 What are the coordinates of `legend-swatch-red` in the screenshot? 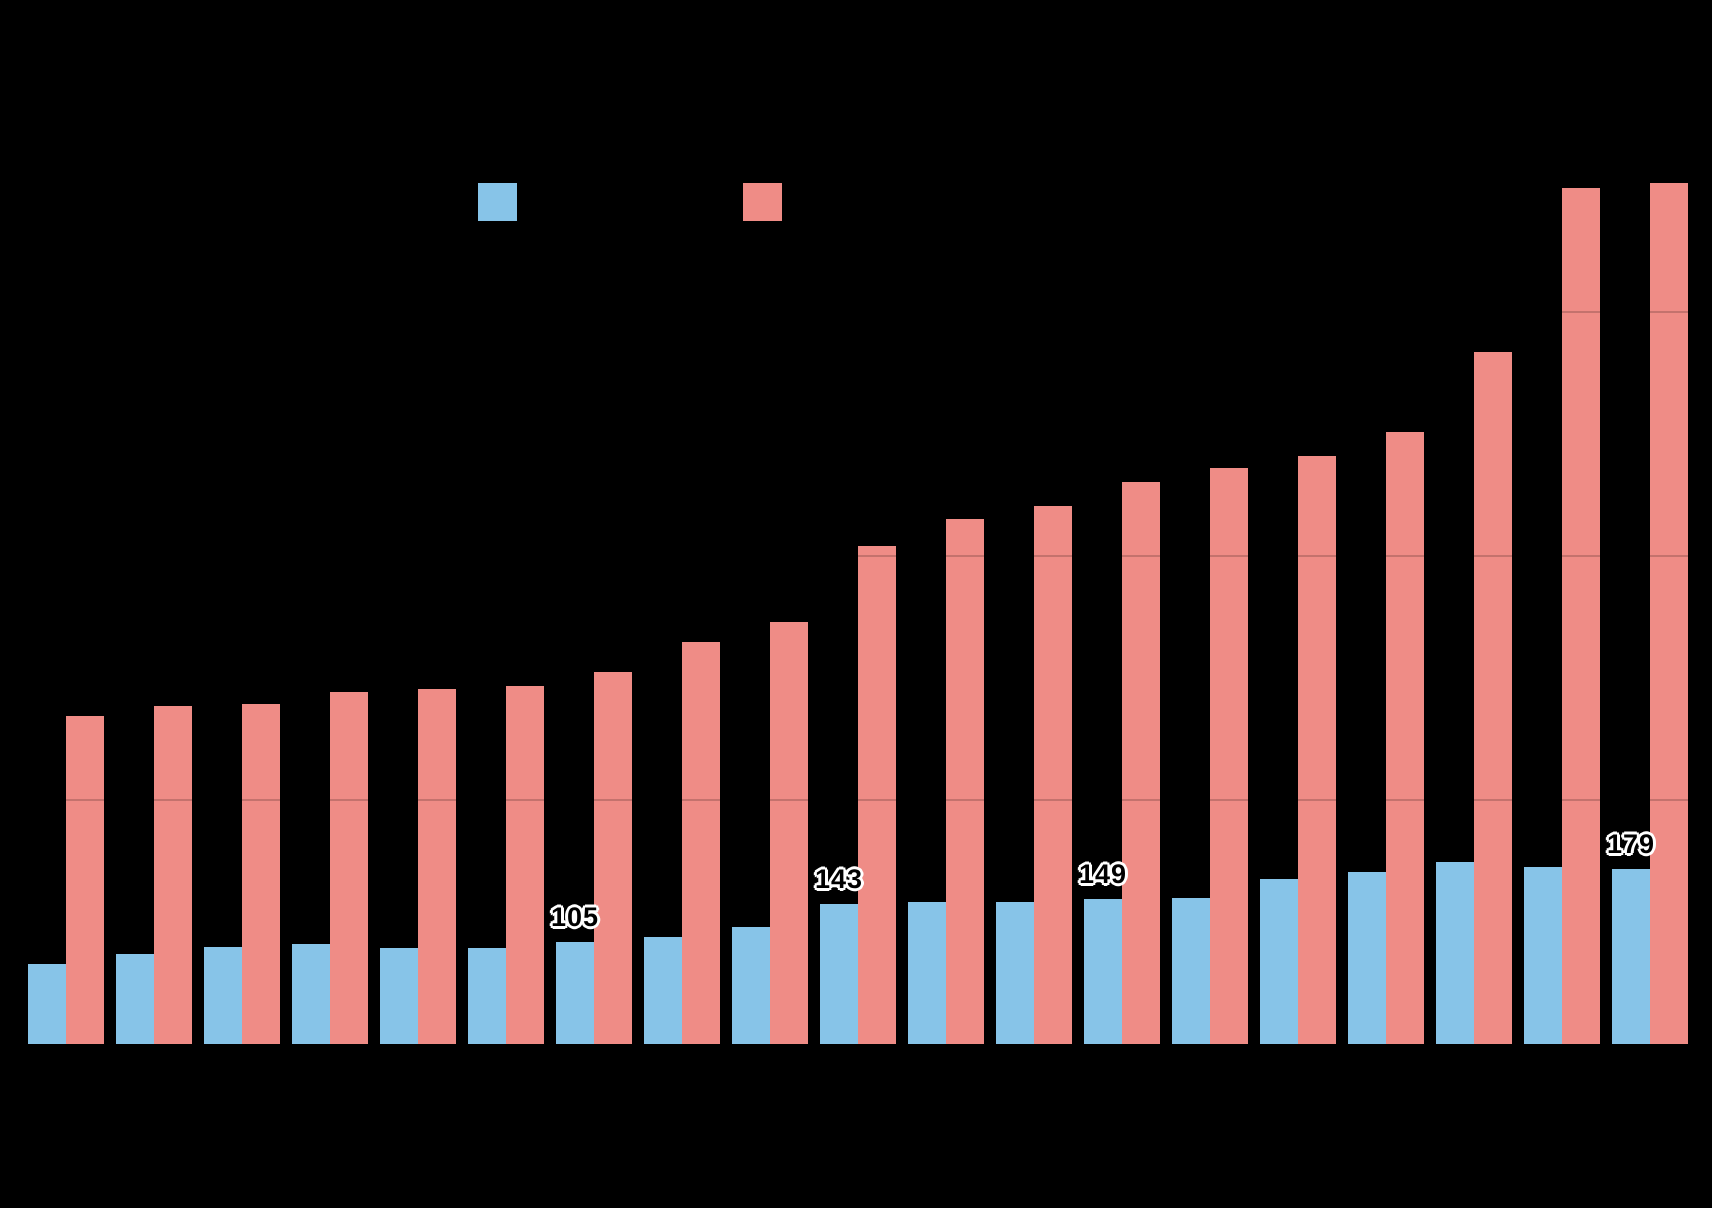 It's located at (762, 202).